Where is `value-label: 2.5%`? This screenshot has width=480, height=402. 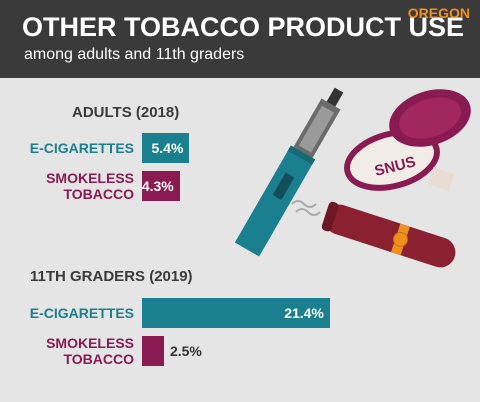
value-label: 2.5% is located at coordinates (185, 351).